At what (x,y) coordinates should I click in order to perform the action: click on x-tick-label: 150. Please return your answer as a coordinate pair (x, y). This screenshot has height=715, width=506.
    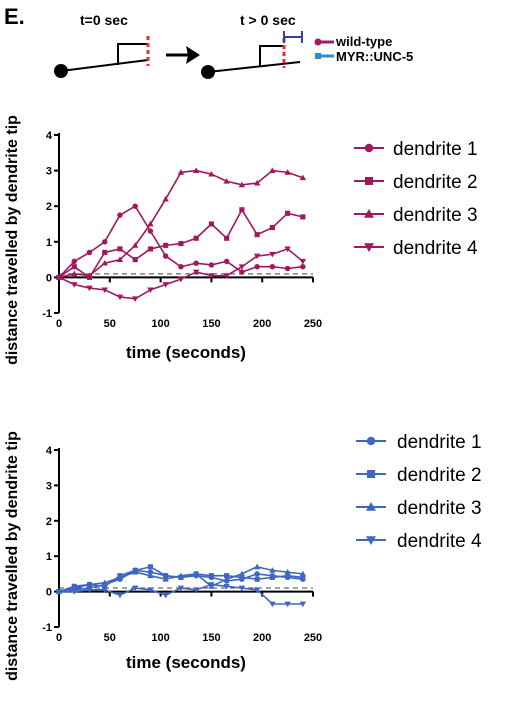
    Looking at the image, I should click on (211, 638).